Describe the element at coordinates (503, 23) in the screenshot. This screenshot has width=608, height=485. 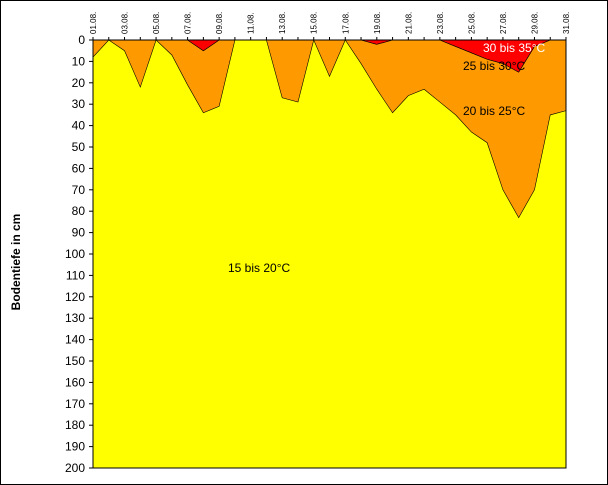
I see `x-tick-label: 27.08.` at that location.